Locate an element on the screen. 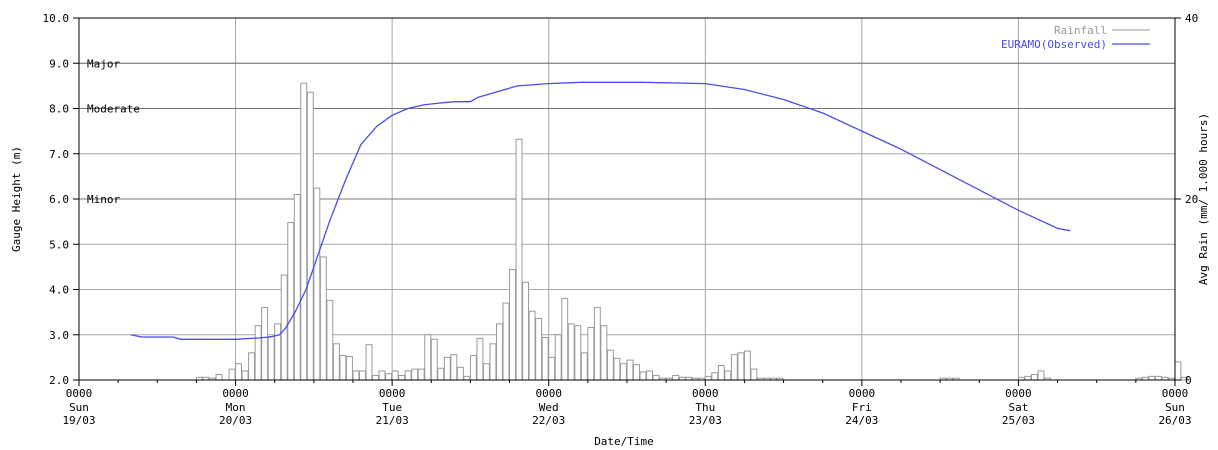 This screenshot has height=450, width=1218. x-tick-label-date: 22/03 is located at coordinates (548, 420).